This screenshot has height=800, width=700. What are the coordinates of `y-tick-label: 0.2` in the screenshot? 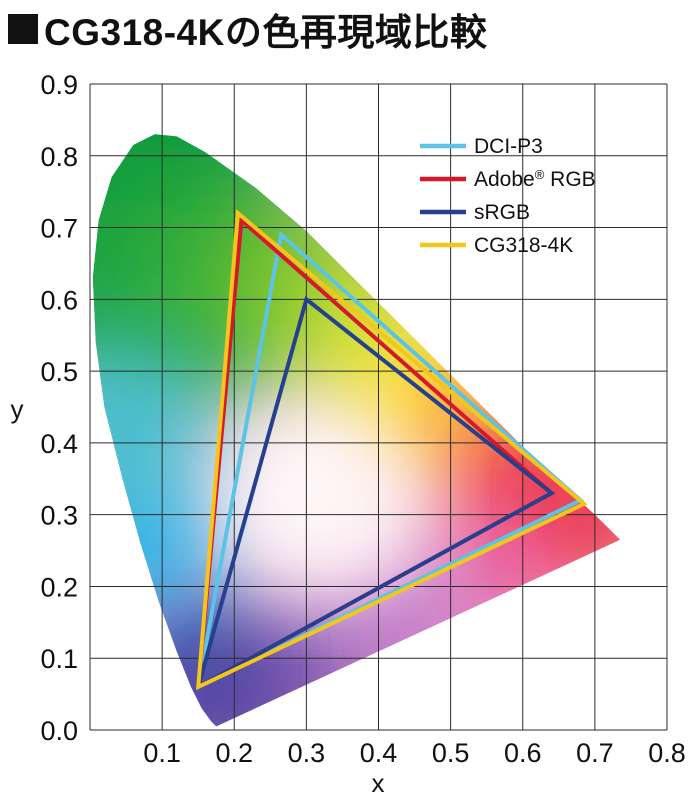 It's located at (59, 587).